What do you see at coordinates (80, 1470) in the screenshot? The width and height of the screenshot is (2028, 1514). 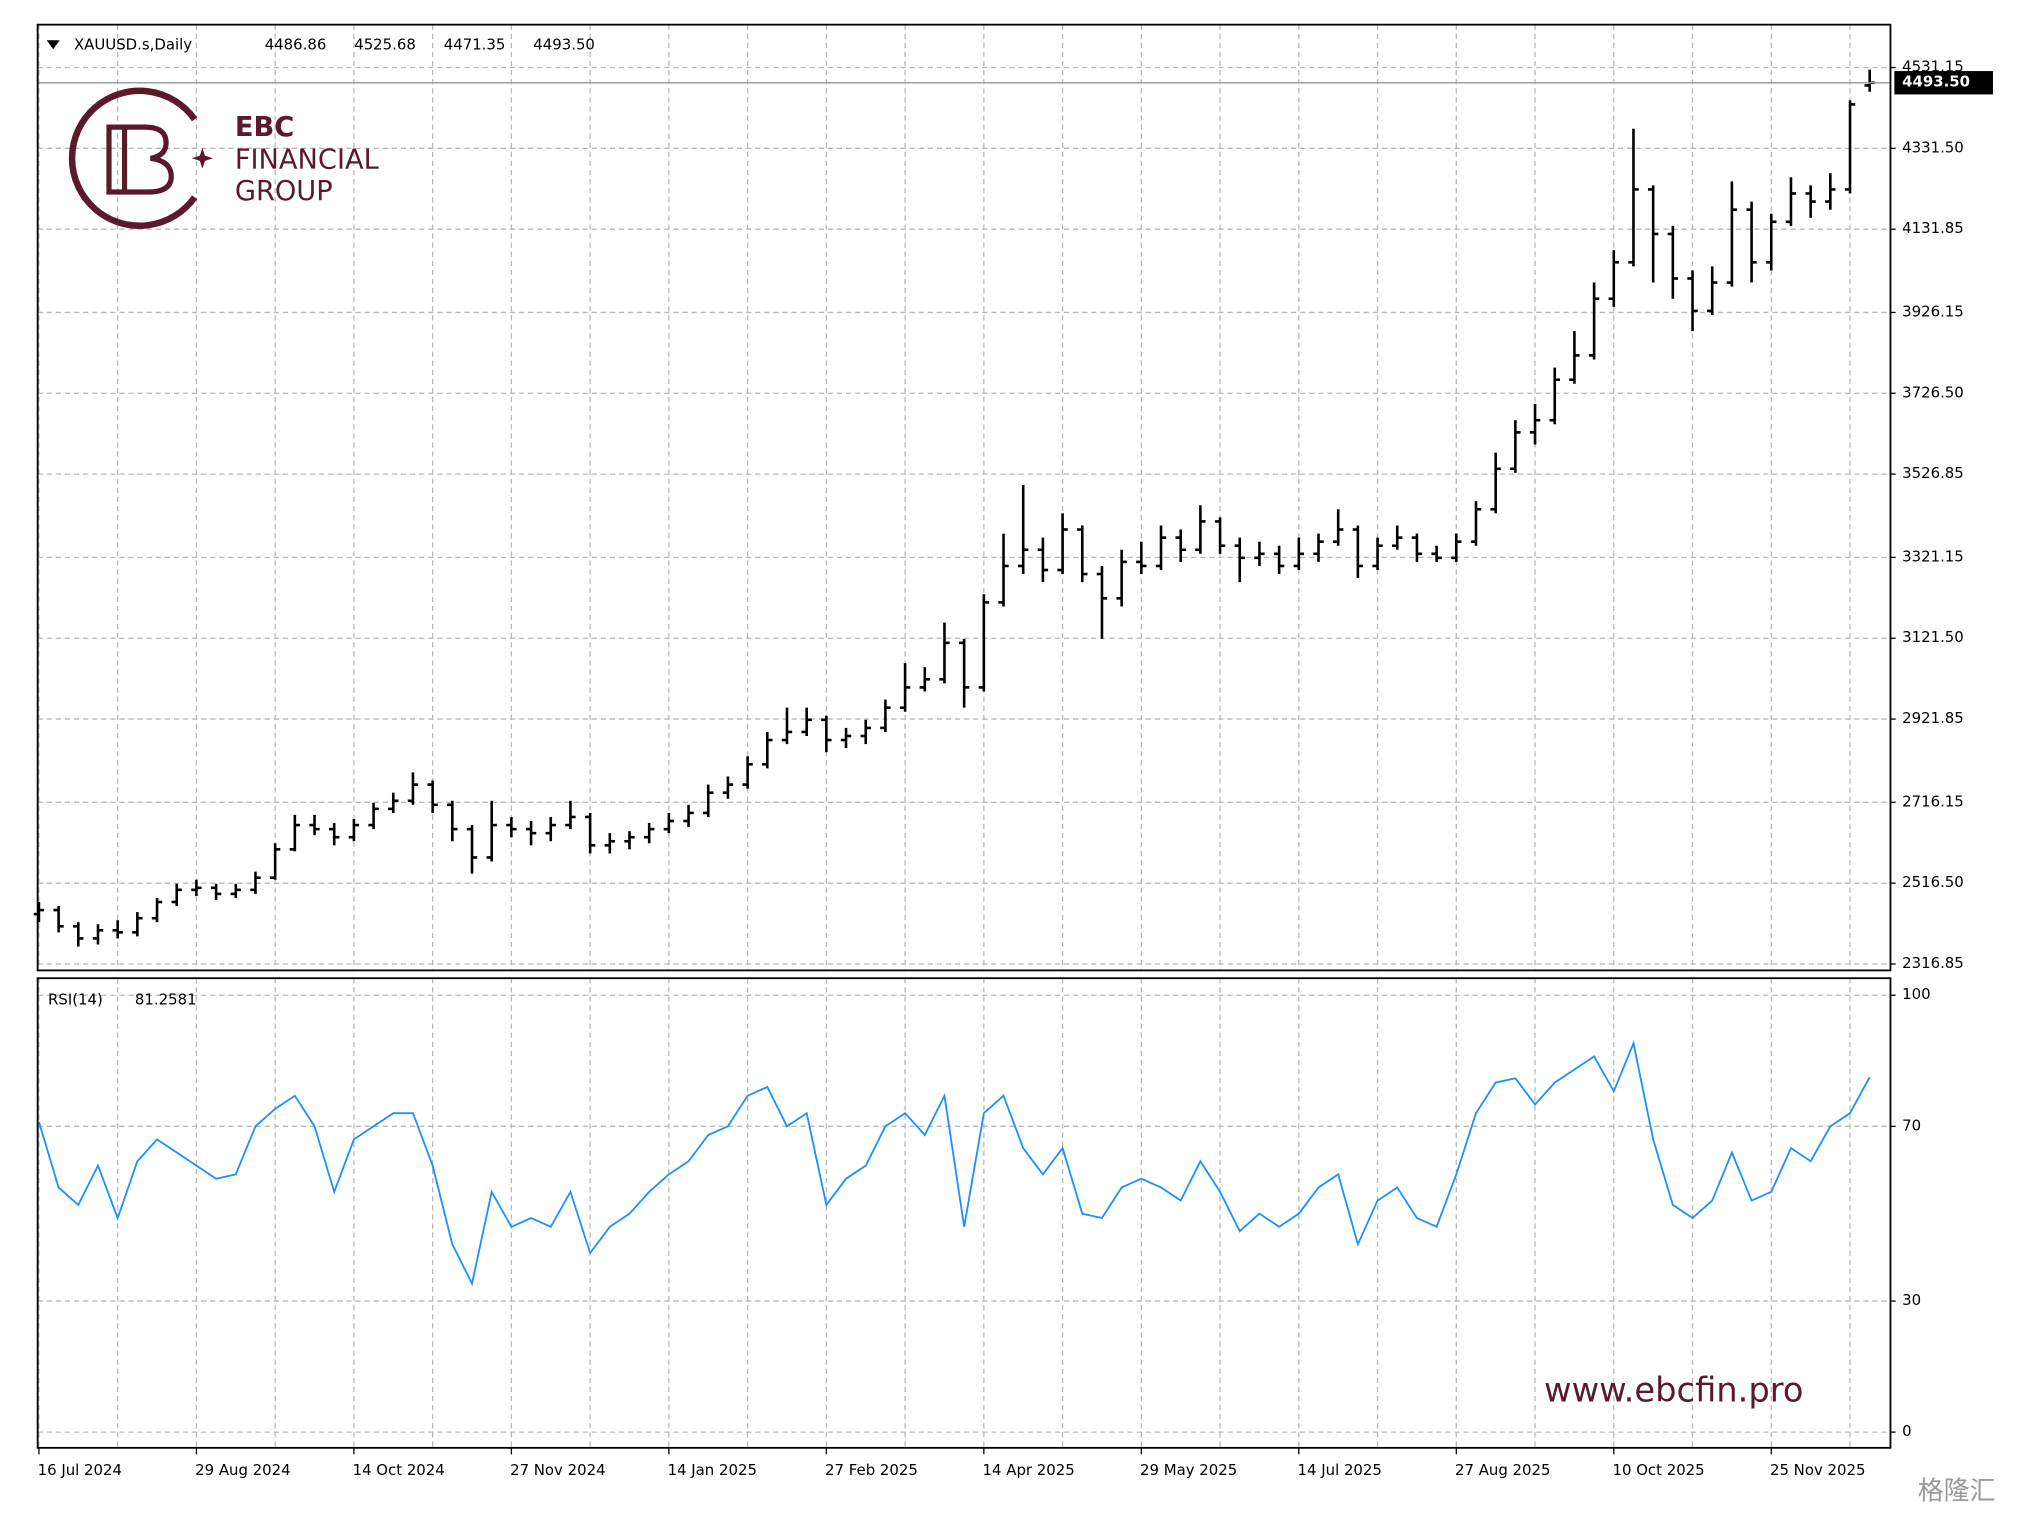 I see `x-tick-label: 16 Jul 2024` at bounding box center [80, 1470].